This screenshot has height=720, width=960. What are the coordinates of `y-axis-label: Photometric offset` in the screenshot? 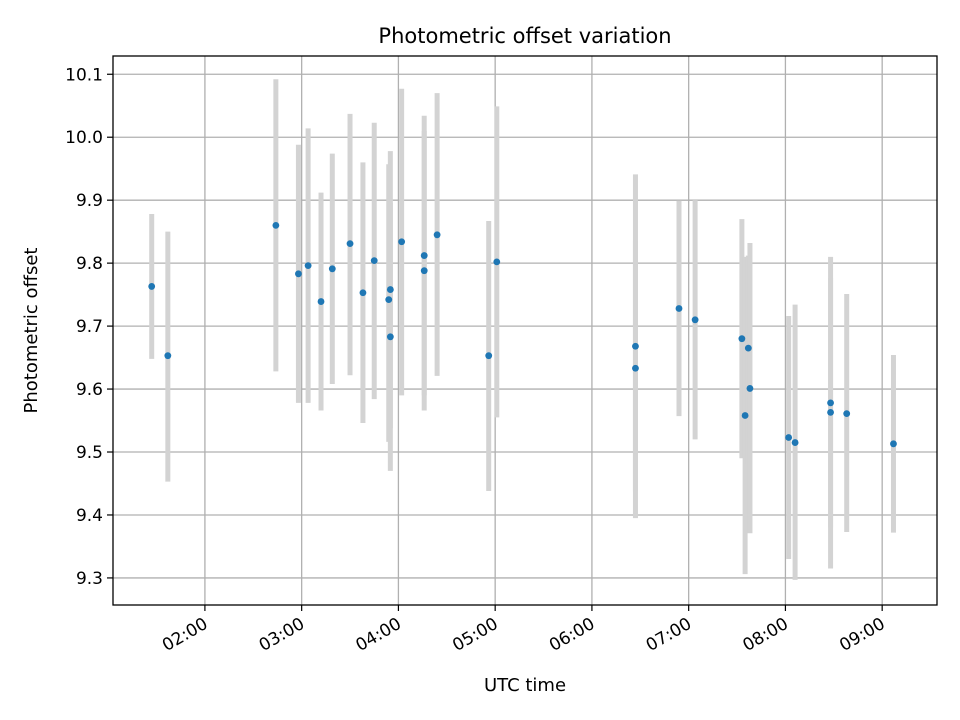 It's located at (31, 331).